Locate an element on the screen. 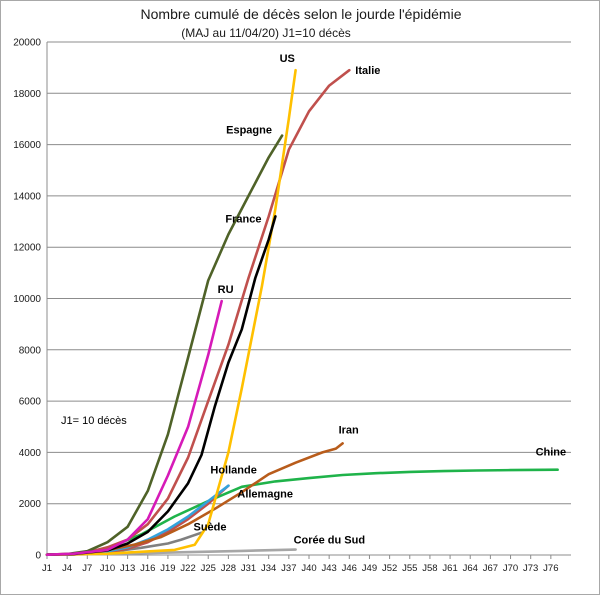 The height and width of the screenshot is (595, 600). x-tick-label: J64 is located at coordinates (470, 568).